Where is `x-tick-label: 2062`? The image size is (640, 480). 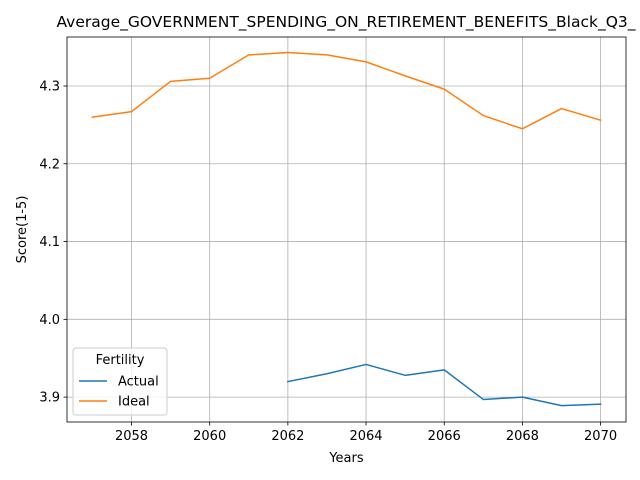
x-tick-label: 2062 is located at coordinates (287, 436).